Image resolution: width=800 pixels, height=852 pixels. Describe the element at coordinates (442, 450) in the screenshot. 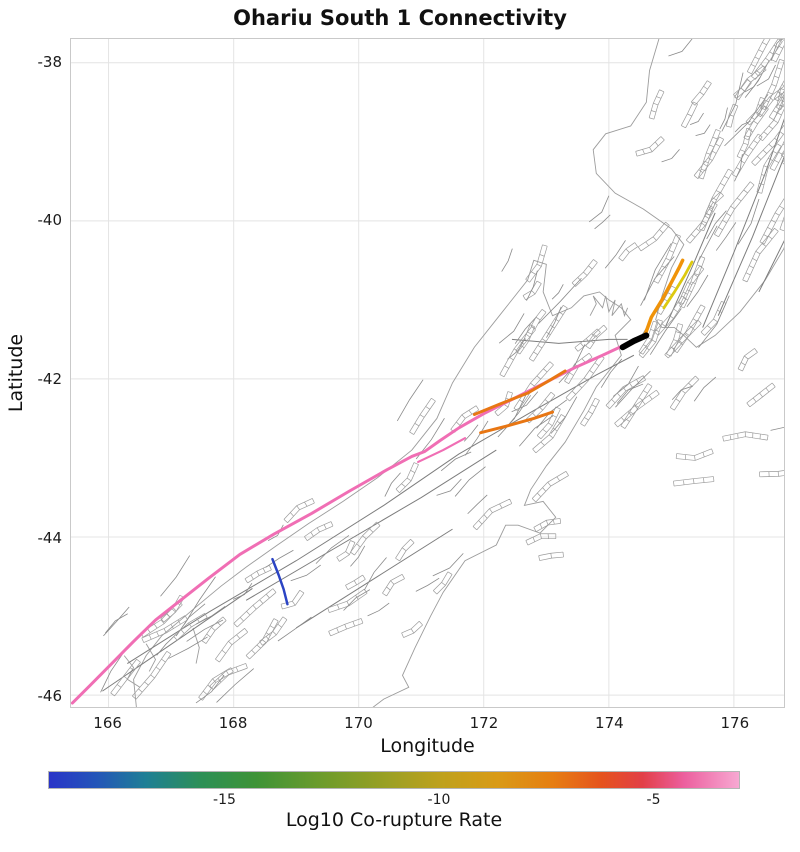

I see `trace-alpine-branch` at that location.